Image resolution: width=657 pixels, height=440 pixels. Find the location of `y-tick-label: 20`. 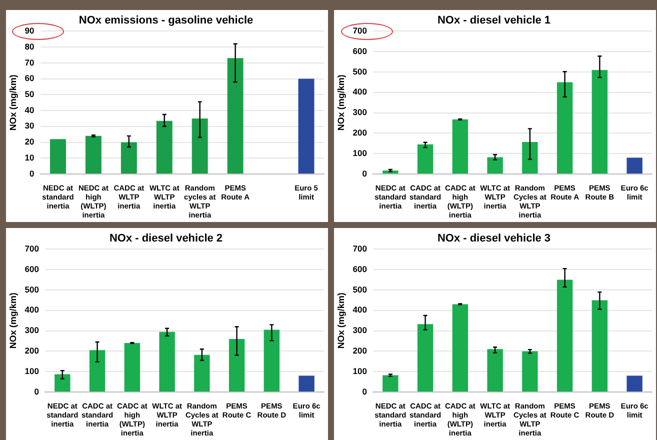

y-tick-label: 20 is located at coordinates (29, 141).